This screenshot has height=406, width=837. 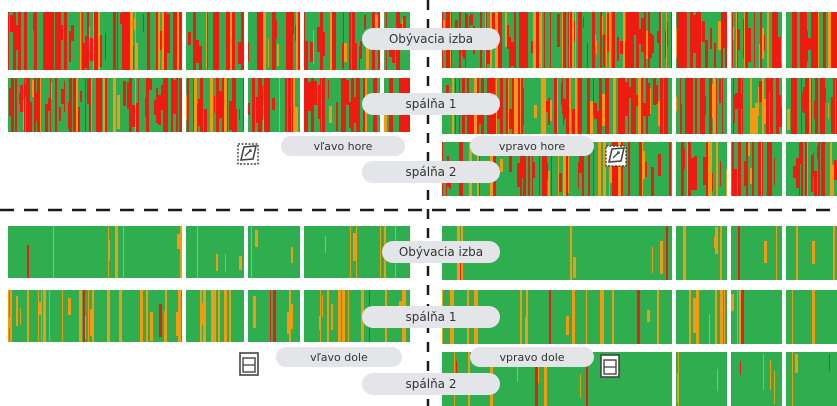 What do you see at coordinates (339, 357) in the screenshot?
I see `label-bottom-left-corner: vľavo dole` at bounding box center [339, 357].